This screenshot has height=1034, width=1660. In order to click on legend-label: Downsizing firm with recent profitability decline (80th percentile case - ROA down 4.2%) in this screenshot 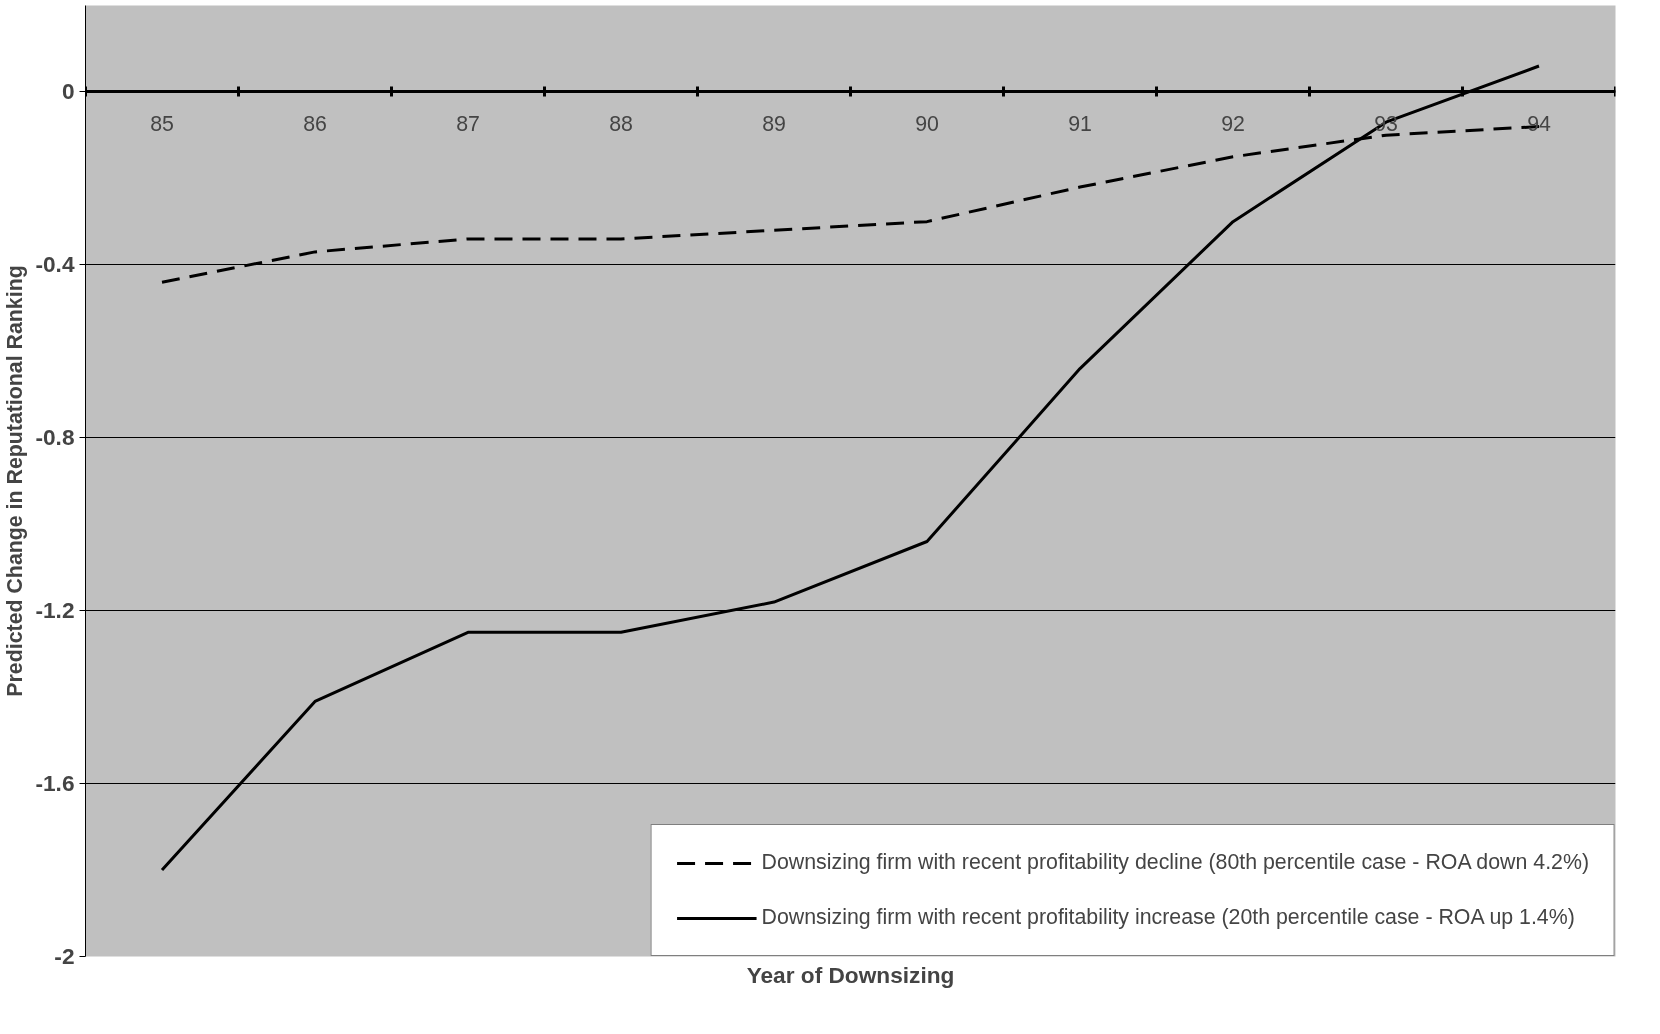, I will do `click(1175, 862)`.